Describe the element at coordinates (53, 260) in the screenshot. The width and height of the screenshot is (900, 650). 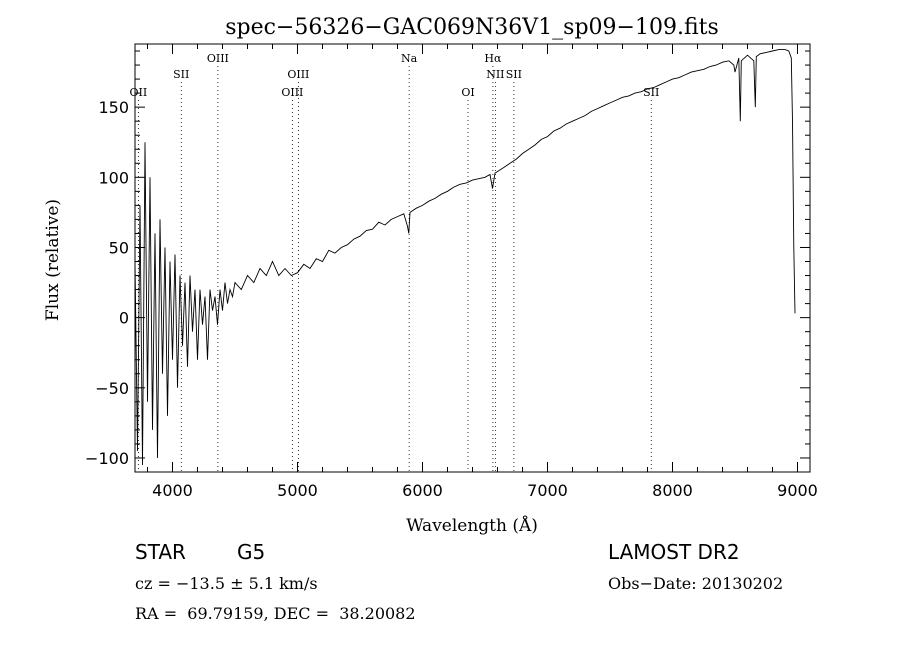
I see `y-axis-label: Flux (relative)` at that location.